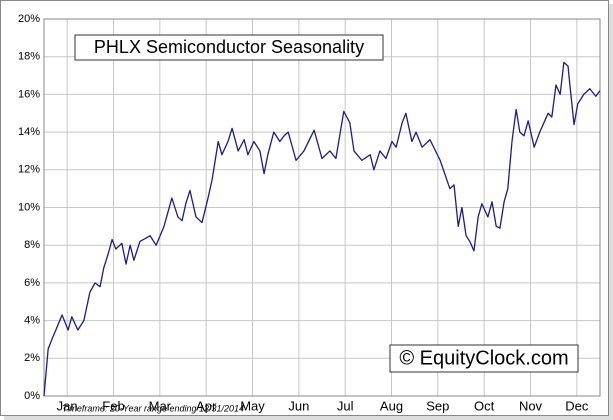  I want to click on x-tick-label: Sep, so click(437, 405).